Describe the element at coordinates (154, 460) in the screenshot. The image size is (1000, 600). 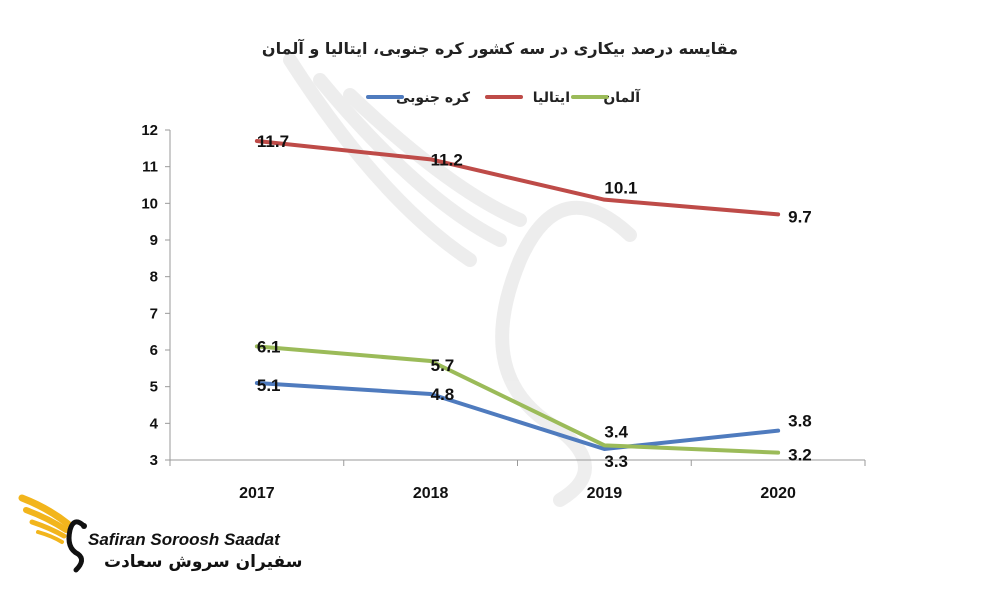
I see `y-tick-label: 3` at that location.